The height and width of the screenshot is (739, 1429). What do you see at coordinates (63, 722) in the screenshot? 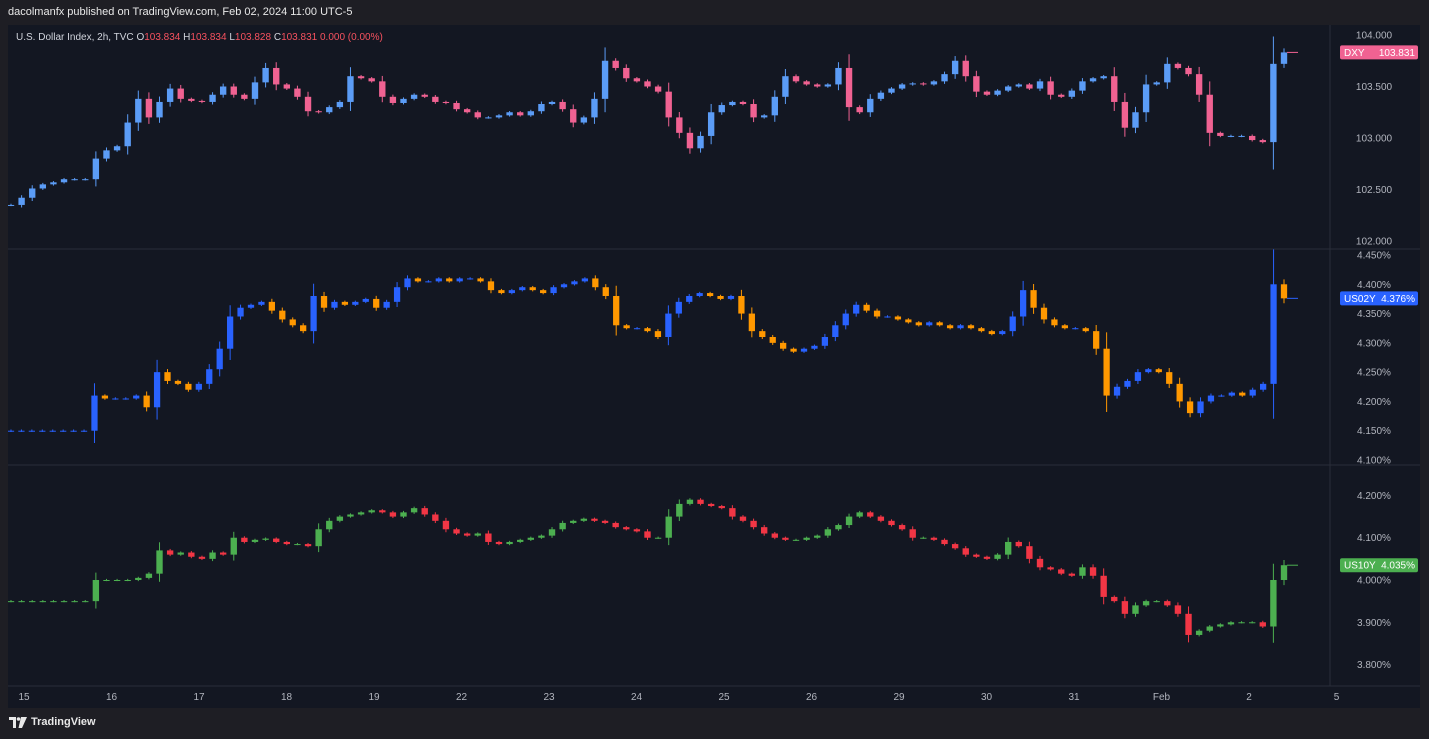
I see `footer-brand-name: TradingView` at bounding box center [63, 722].